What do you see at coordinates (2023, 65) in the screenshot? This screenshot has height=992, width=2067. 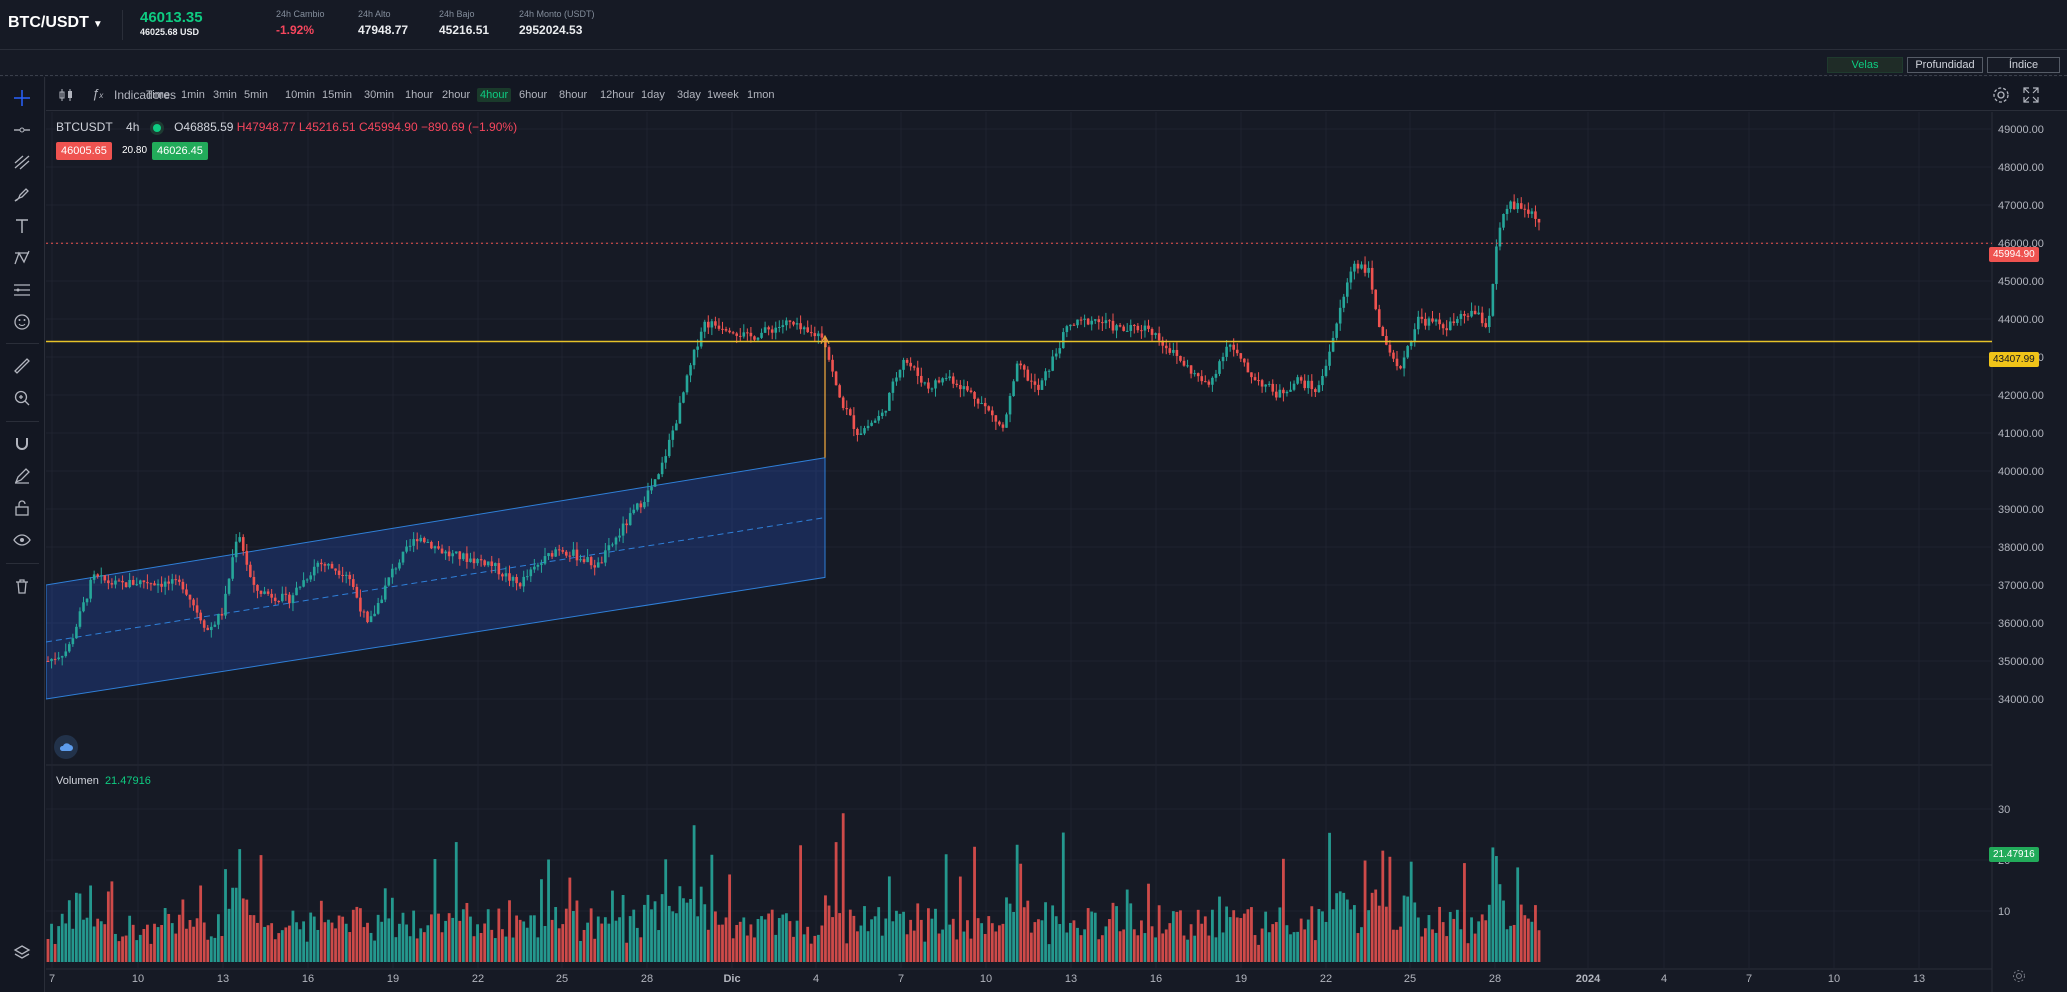 I see `tab-indice: Índice` at bounding box center [2023, 65].